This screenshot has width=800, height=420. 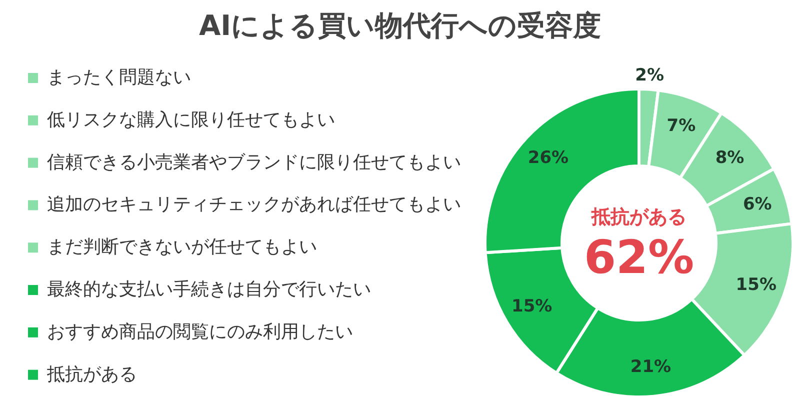 What do you see at coordinates (649, 75) in the screenshot?
I see `data-label: 2%` at bounding box center [649, 75].